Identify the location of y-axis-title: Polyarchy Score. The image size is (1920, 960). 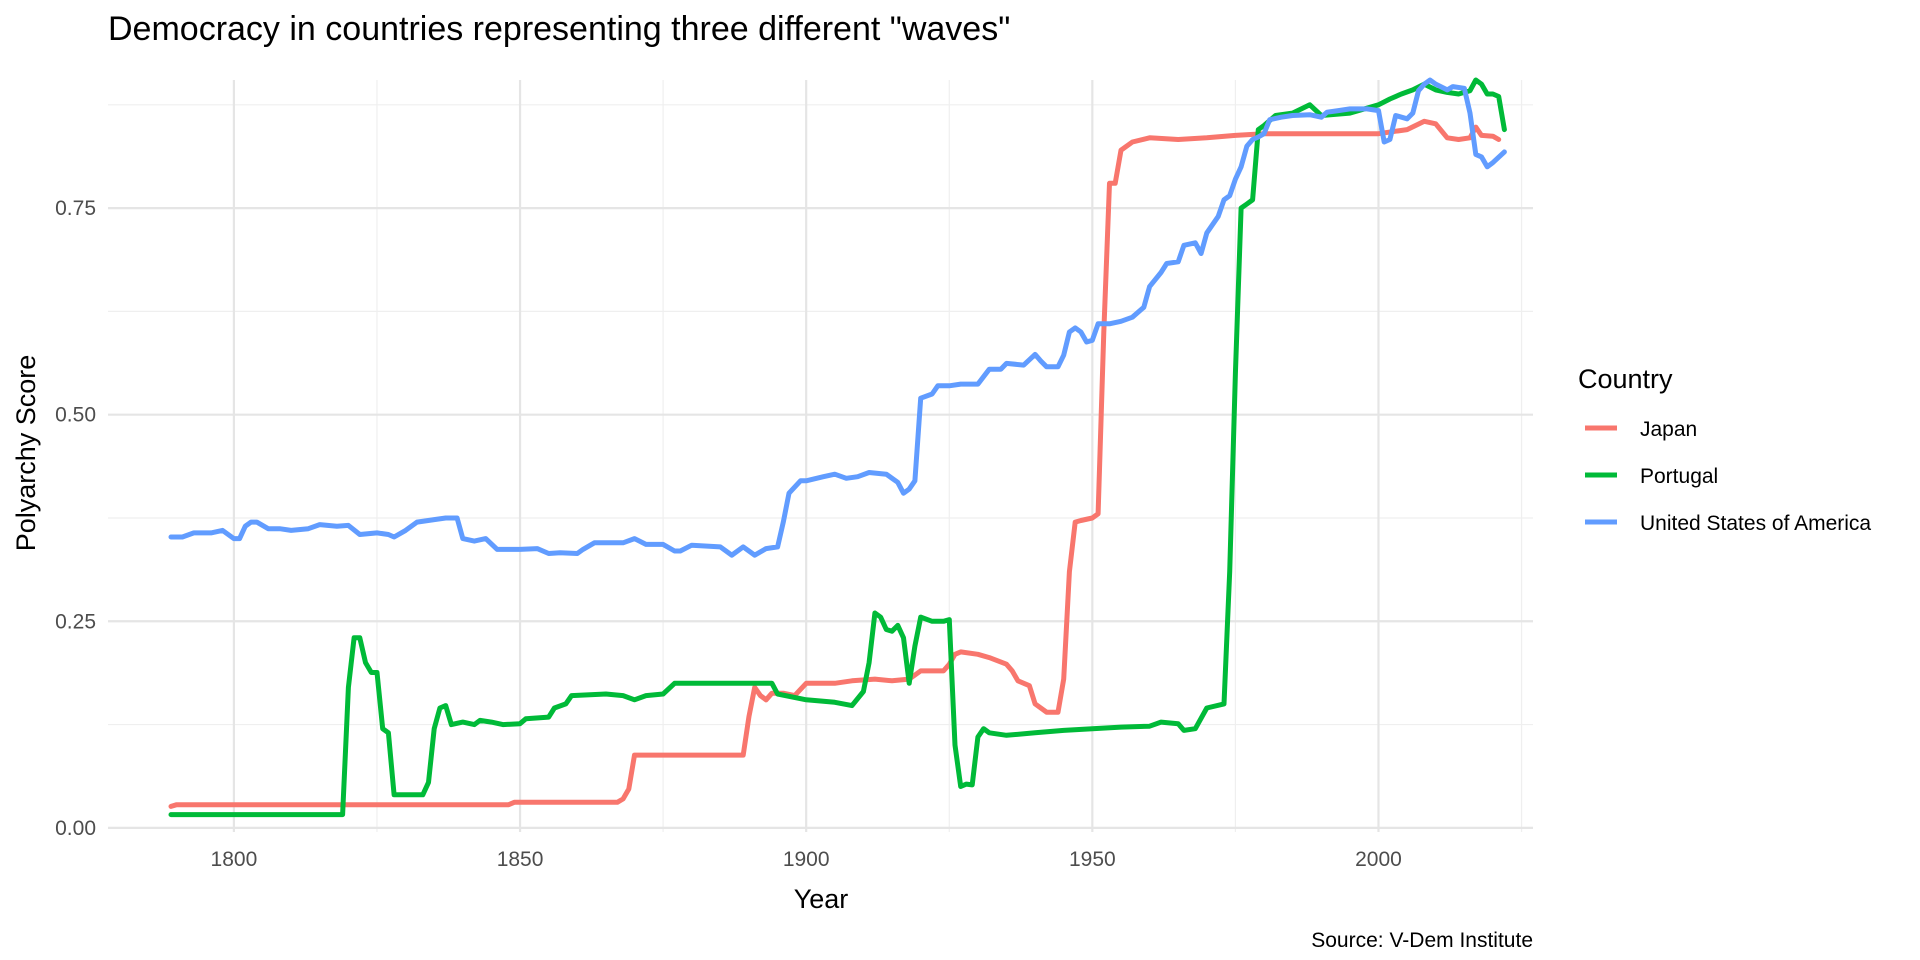
(26, 453).